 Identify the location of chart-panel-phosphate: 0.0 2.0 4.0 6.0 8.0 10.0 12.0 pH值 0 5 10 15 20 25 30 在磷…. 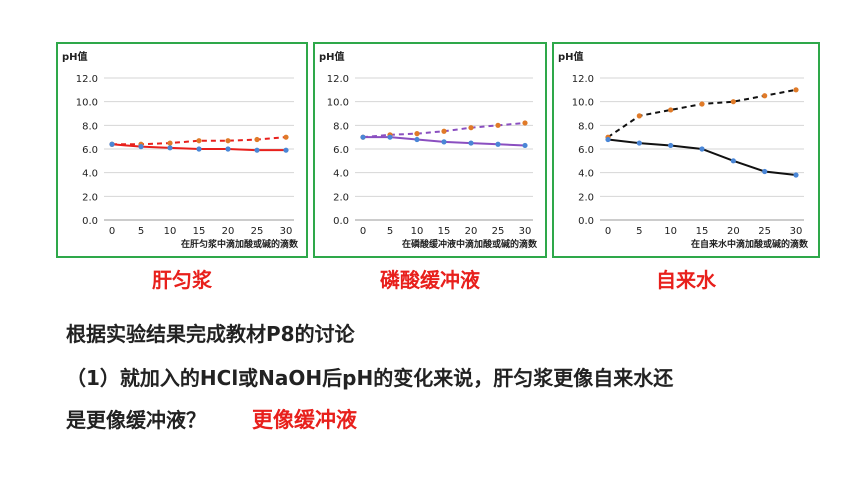
(430, 150).